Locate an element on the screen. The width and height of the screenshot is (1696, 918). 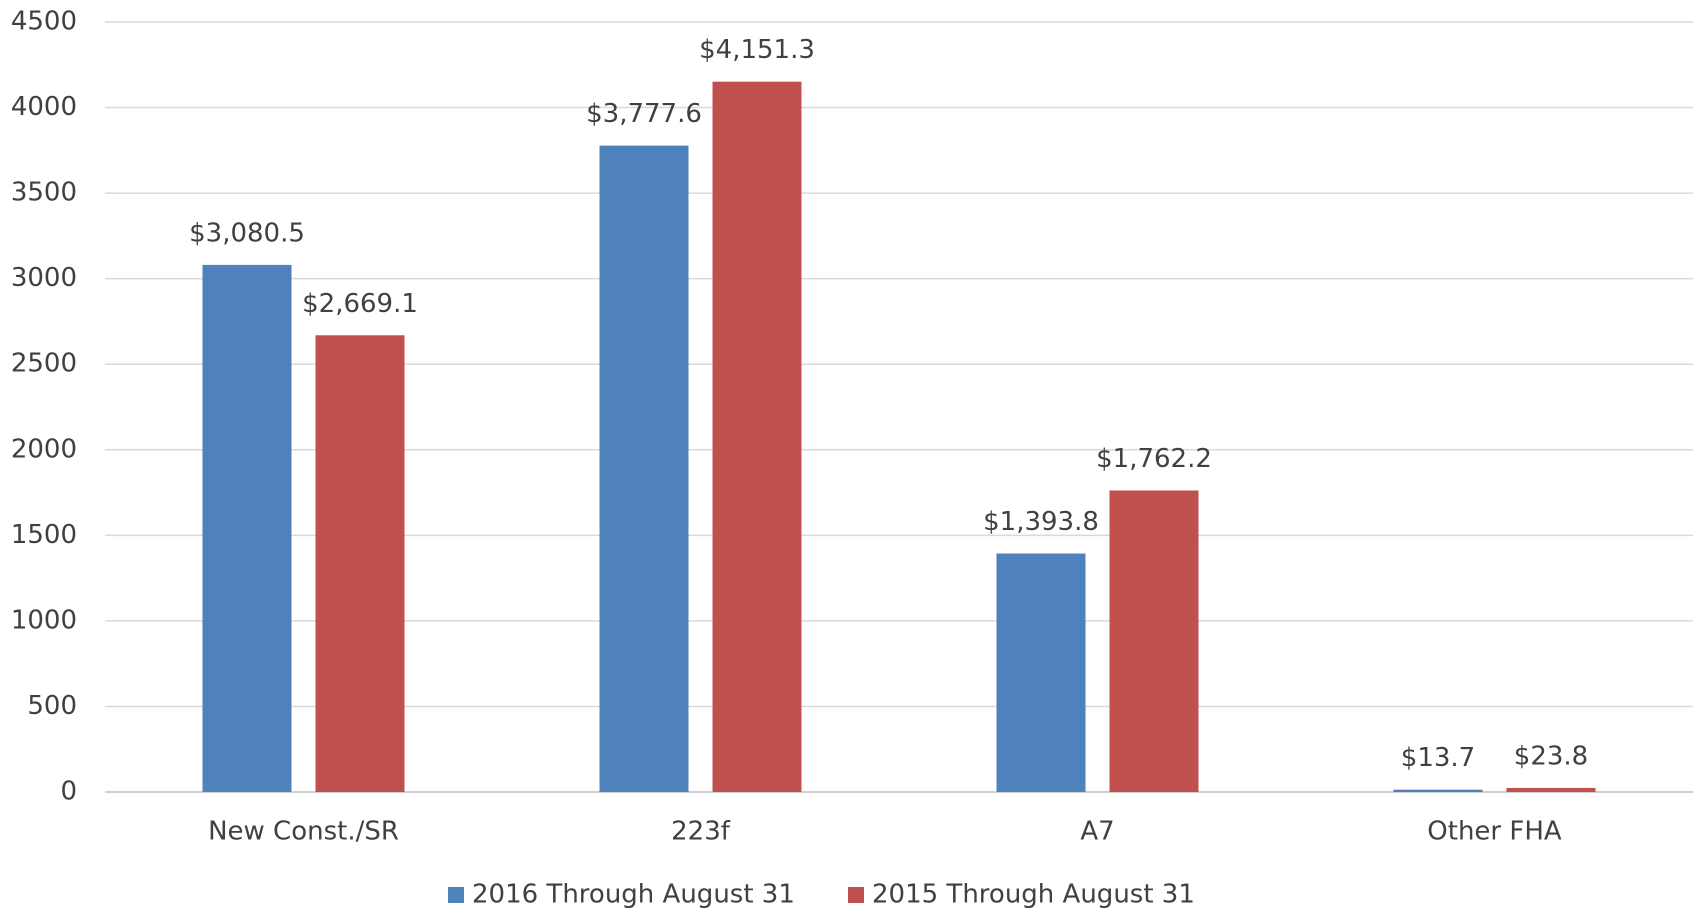
y-tick-label: 2000 is located at coordinates (44, 449).